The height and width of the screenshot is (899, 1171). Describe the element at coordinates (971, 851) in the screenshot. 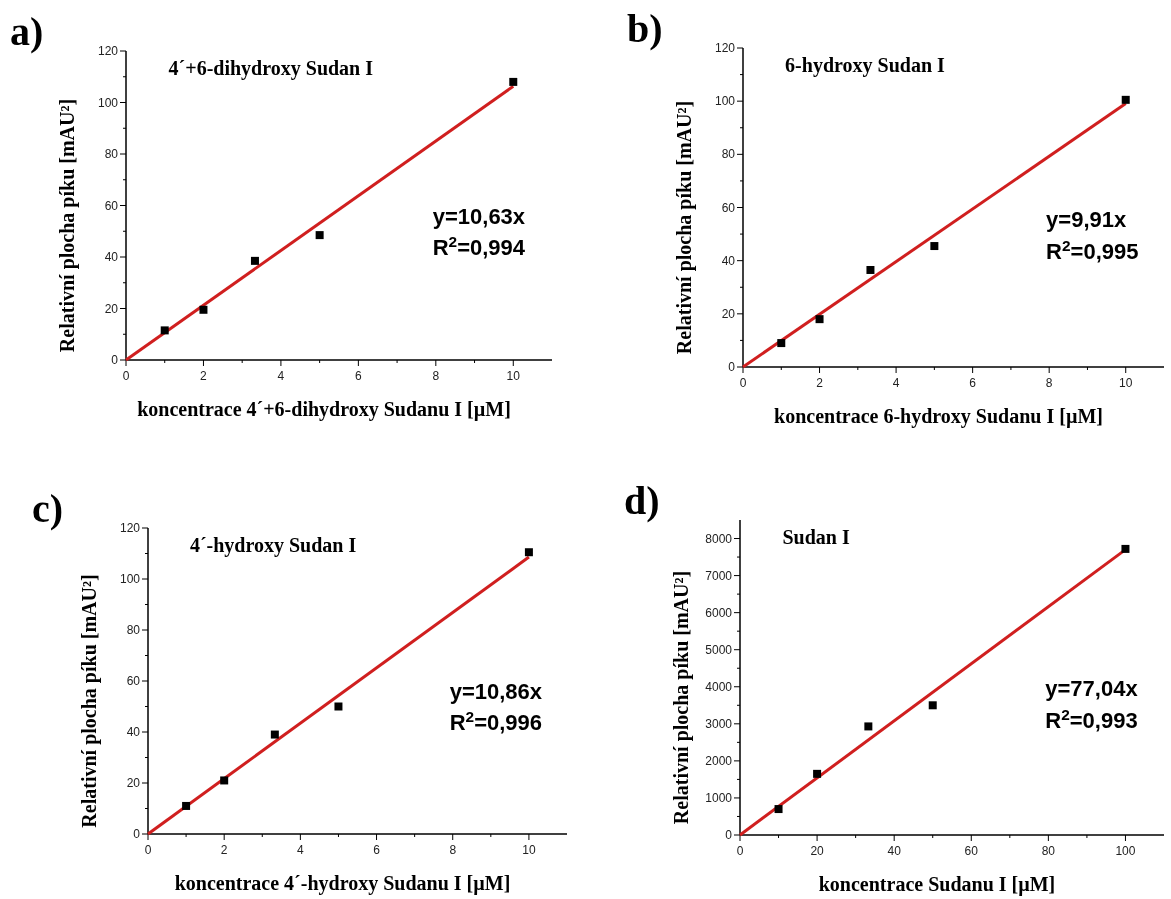

I see `x-tick-label: 60` at that location.